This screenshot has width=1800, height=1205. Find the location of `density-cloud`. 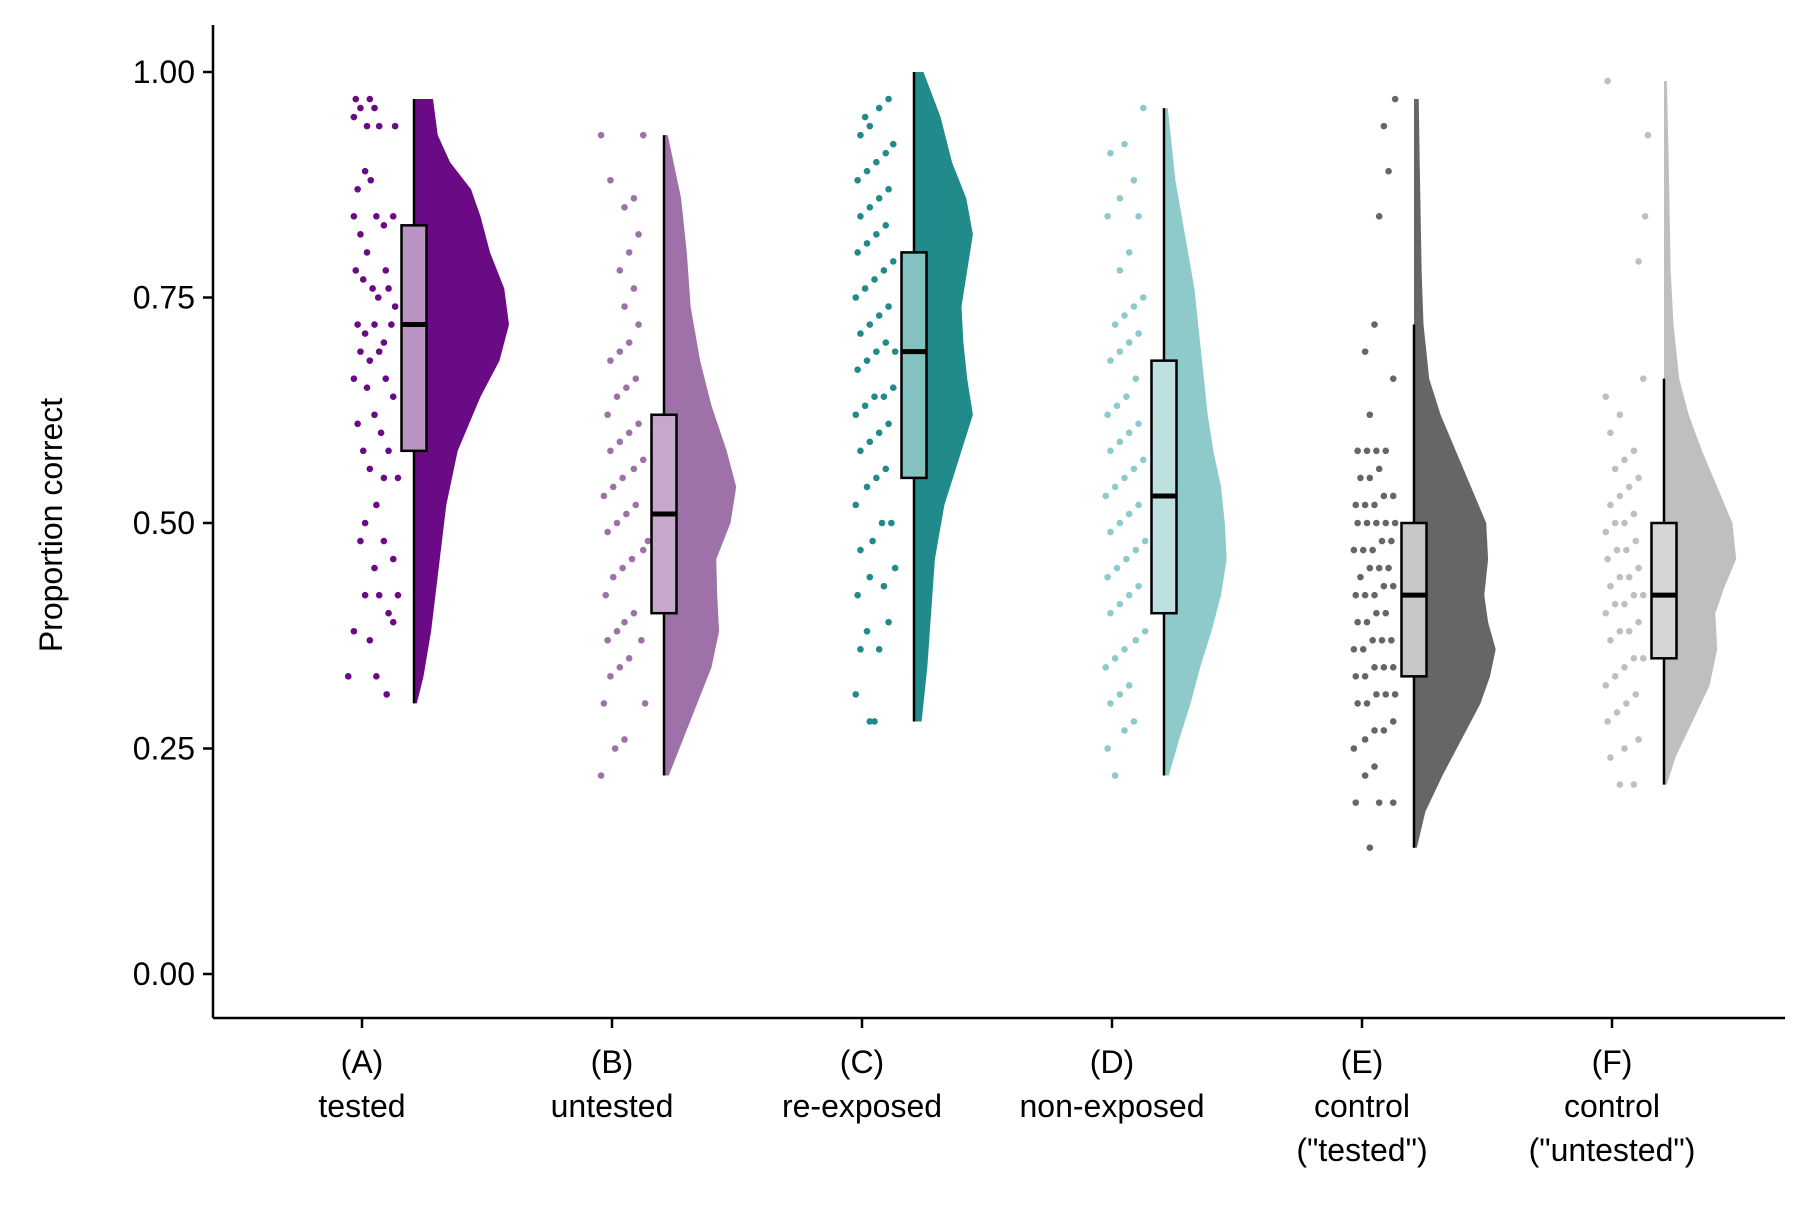

density-cloud is located at coordinates (1195, 442).